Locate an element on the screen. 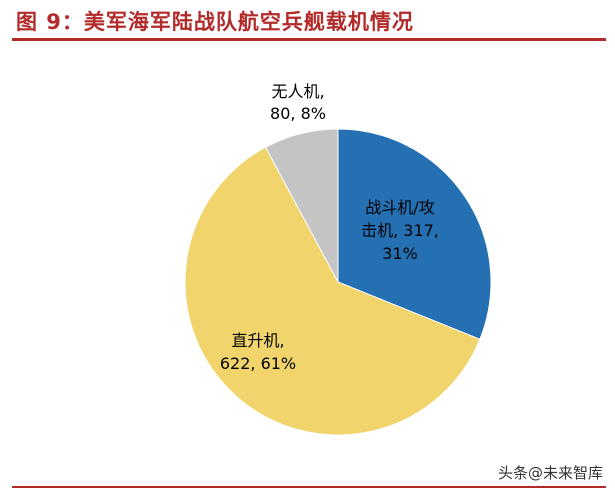 This screenshot has height=499, width=615. slice-label-line: 622, 61% is located at coordinates (258, 363).